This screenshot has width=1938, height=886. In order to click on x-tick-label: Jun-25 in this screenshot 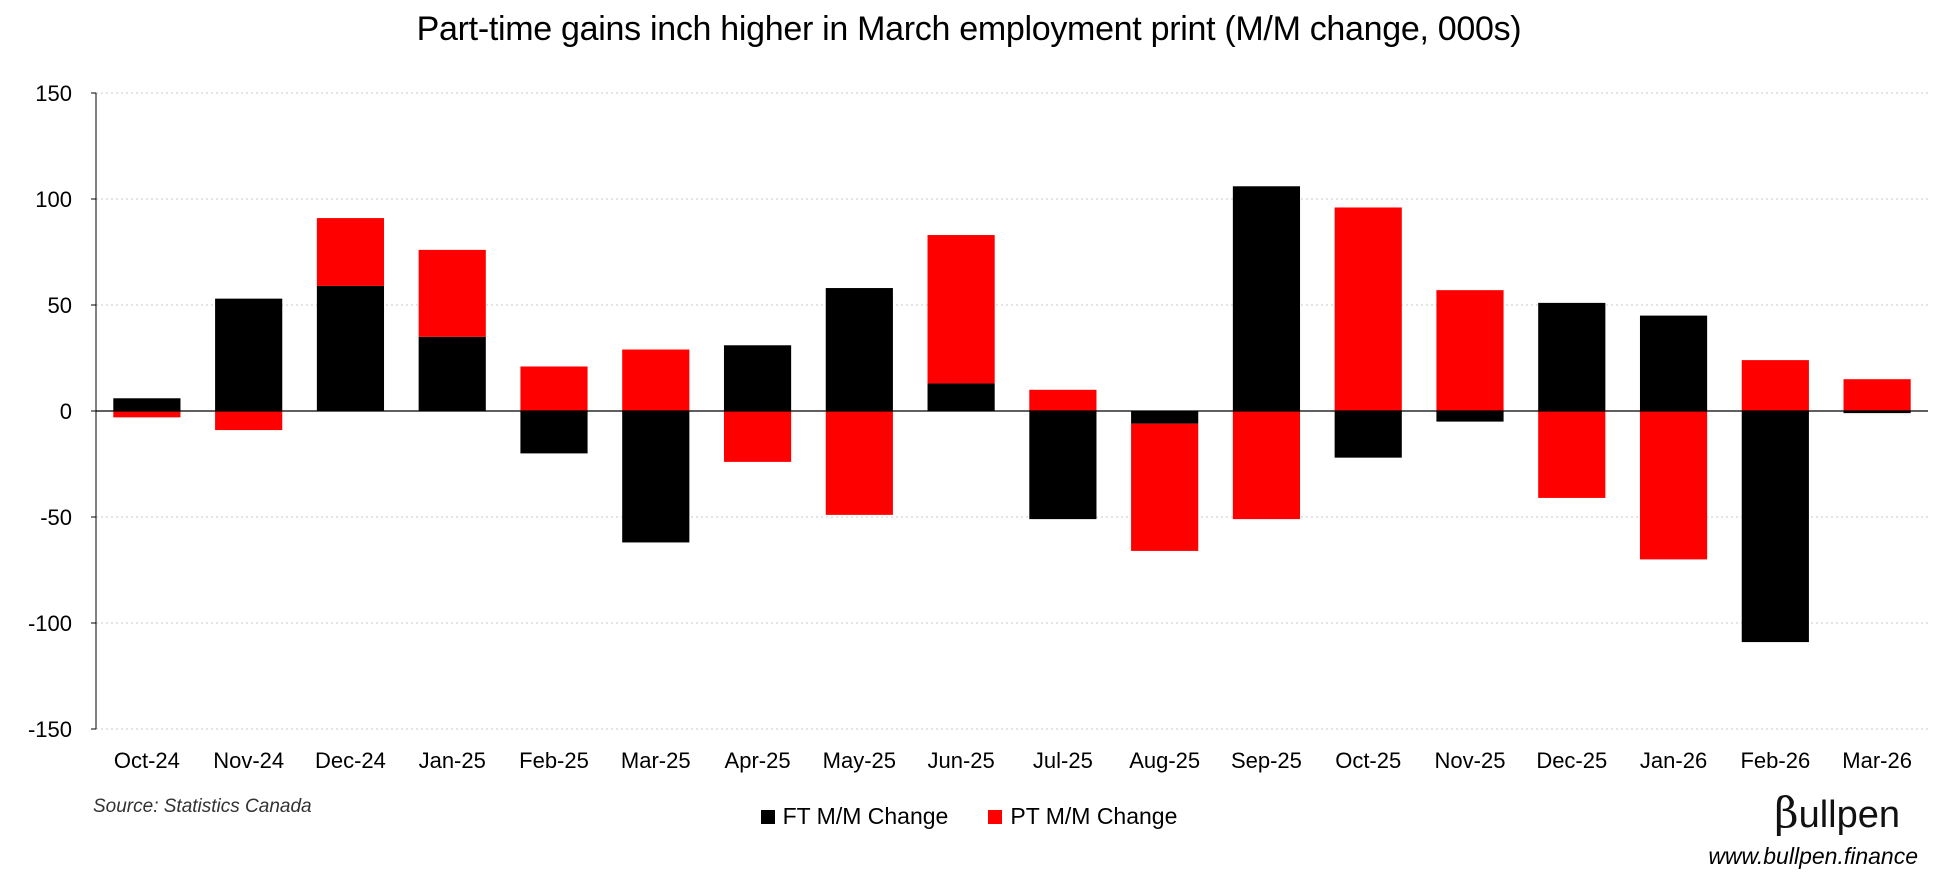, I will do `click(960, 760)`.